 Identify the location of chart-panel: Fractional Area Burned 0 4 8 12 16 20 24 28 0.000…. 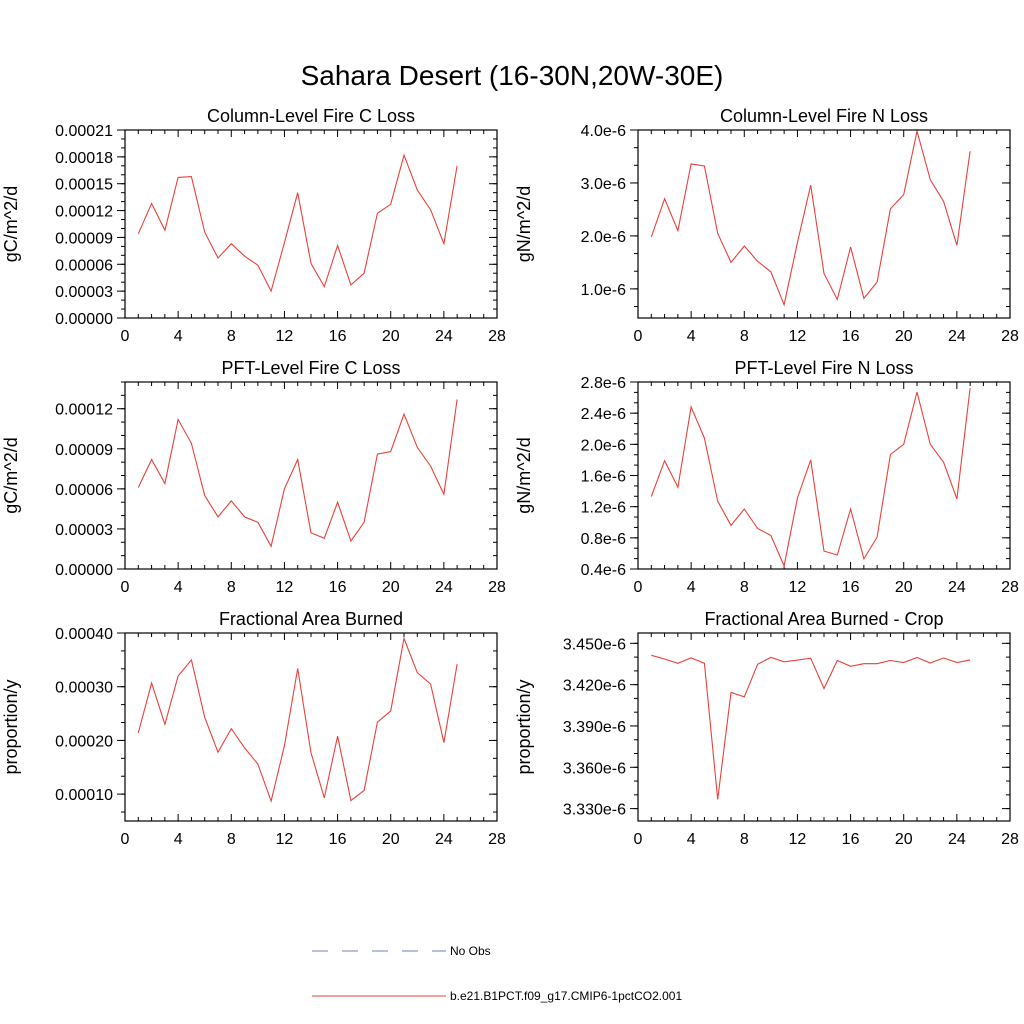
(253, 728).